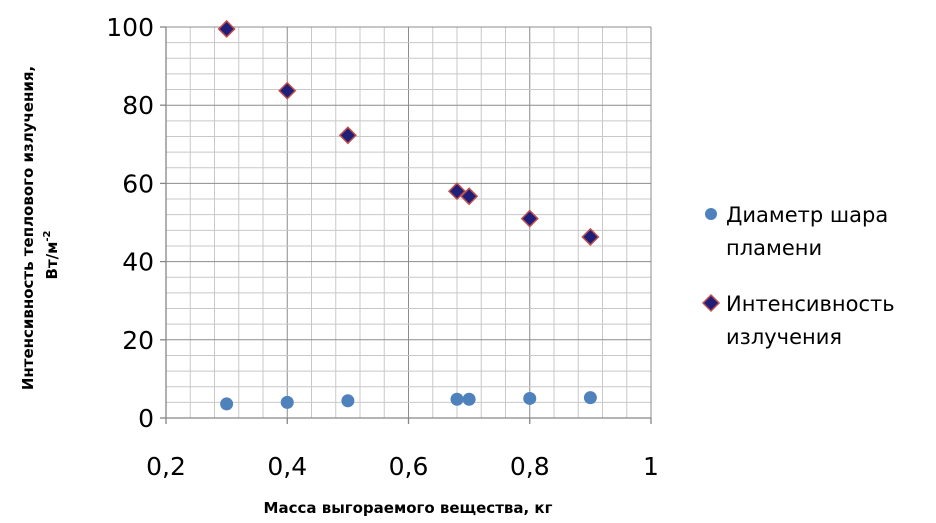 The height and width of the screenshot is (523, 936). What do you see at coordinates (530, 466) in the screenshot?
I see `x-tick-label: 0,8` at bounding box center [530, 466].